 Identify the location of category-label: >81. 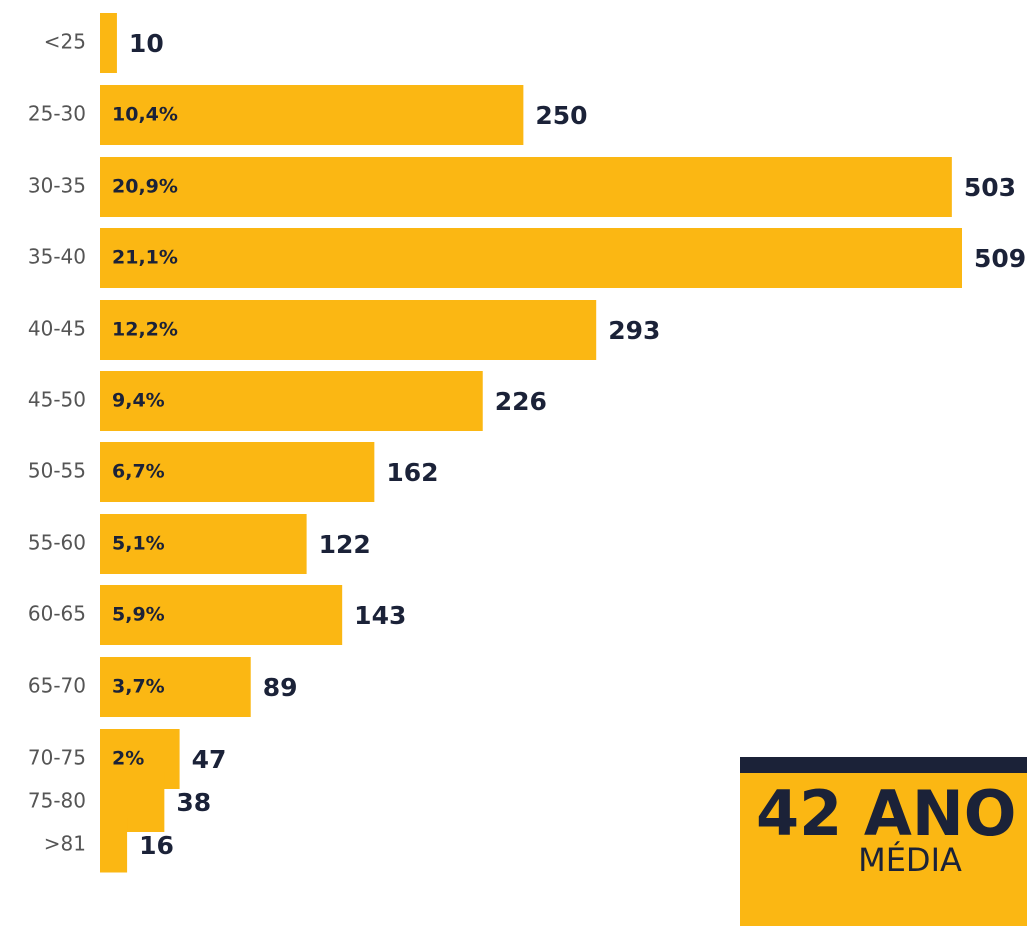
(65, 844).